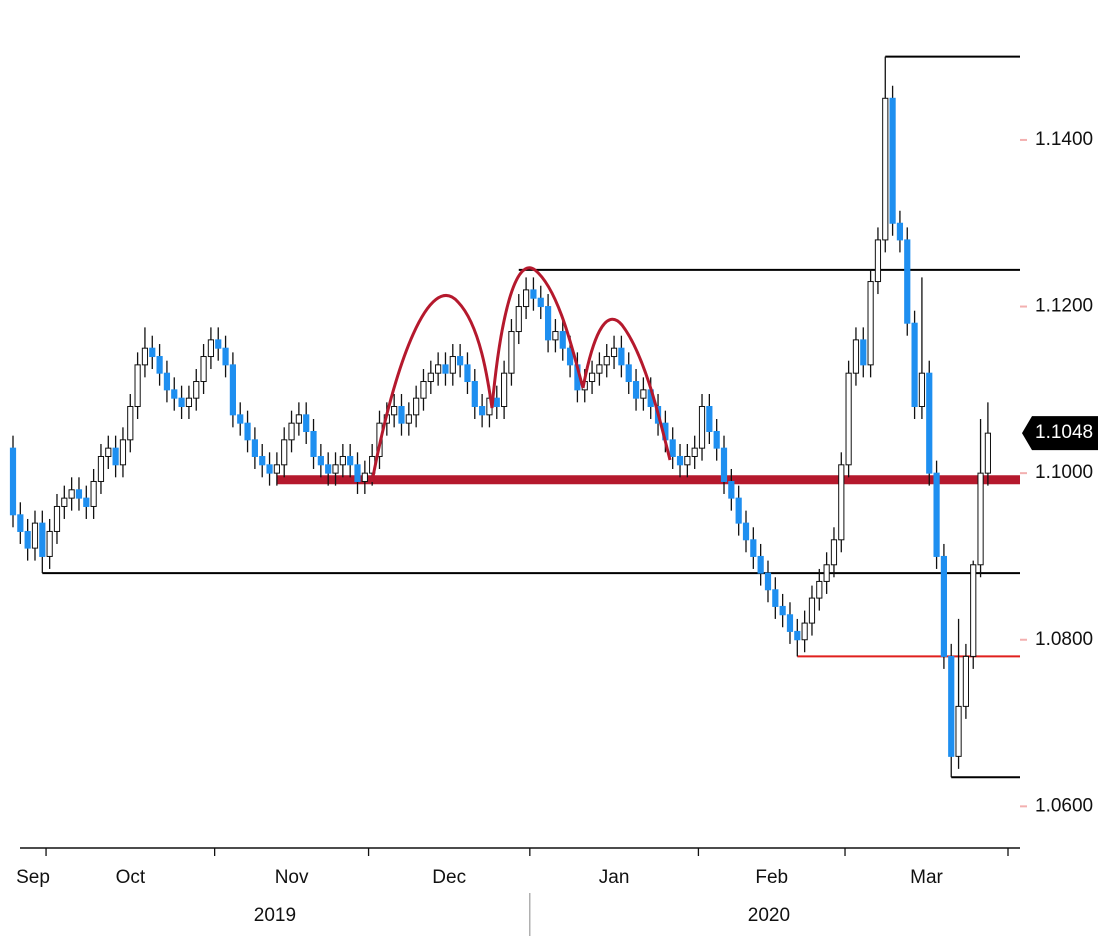 This screenshot has height=949, width=1111. I want to click on left-shoulder, so click(432, 388).